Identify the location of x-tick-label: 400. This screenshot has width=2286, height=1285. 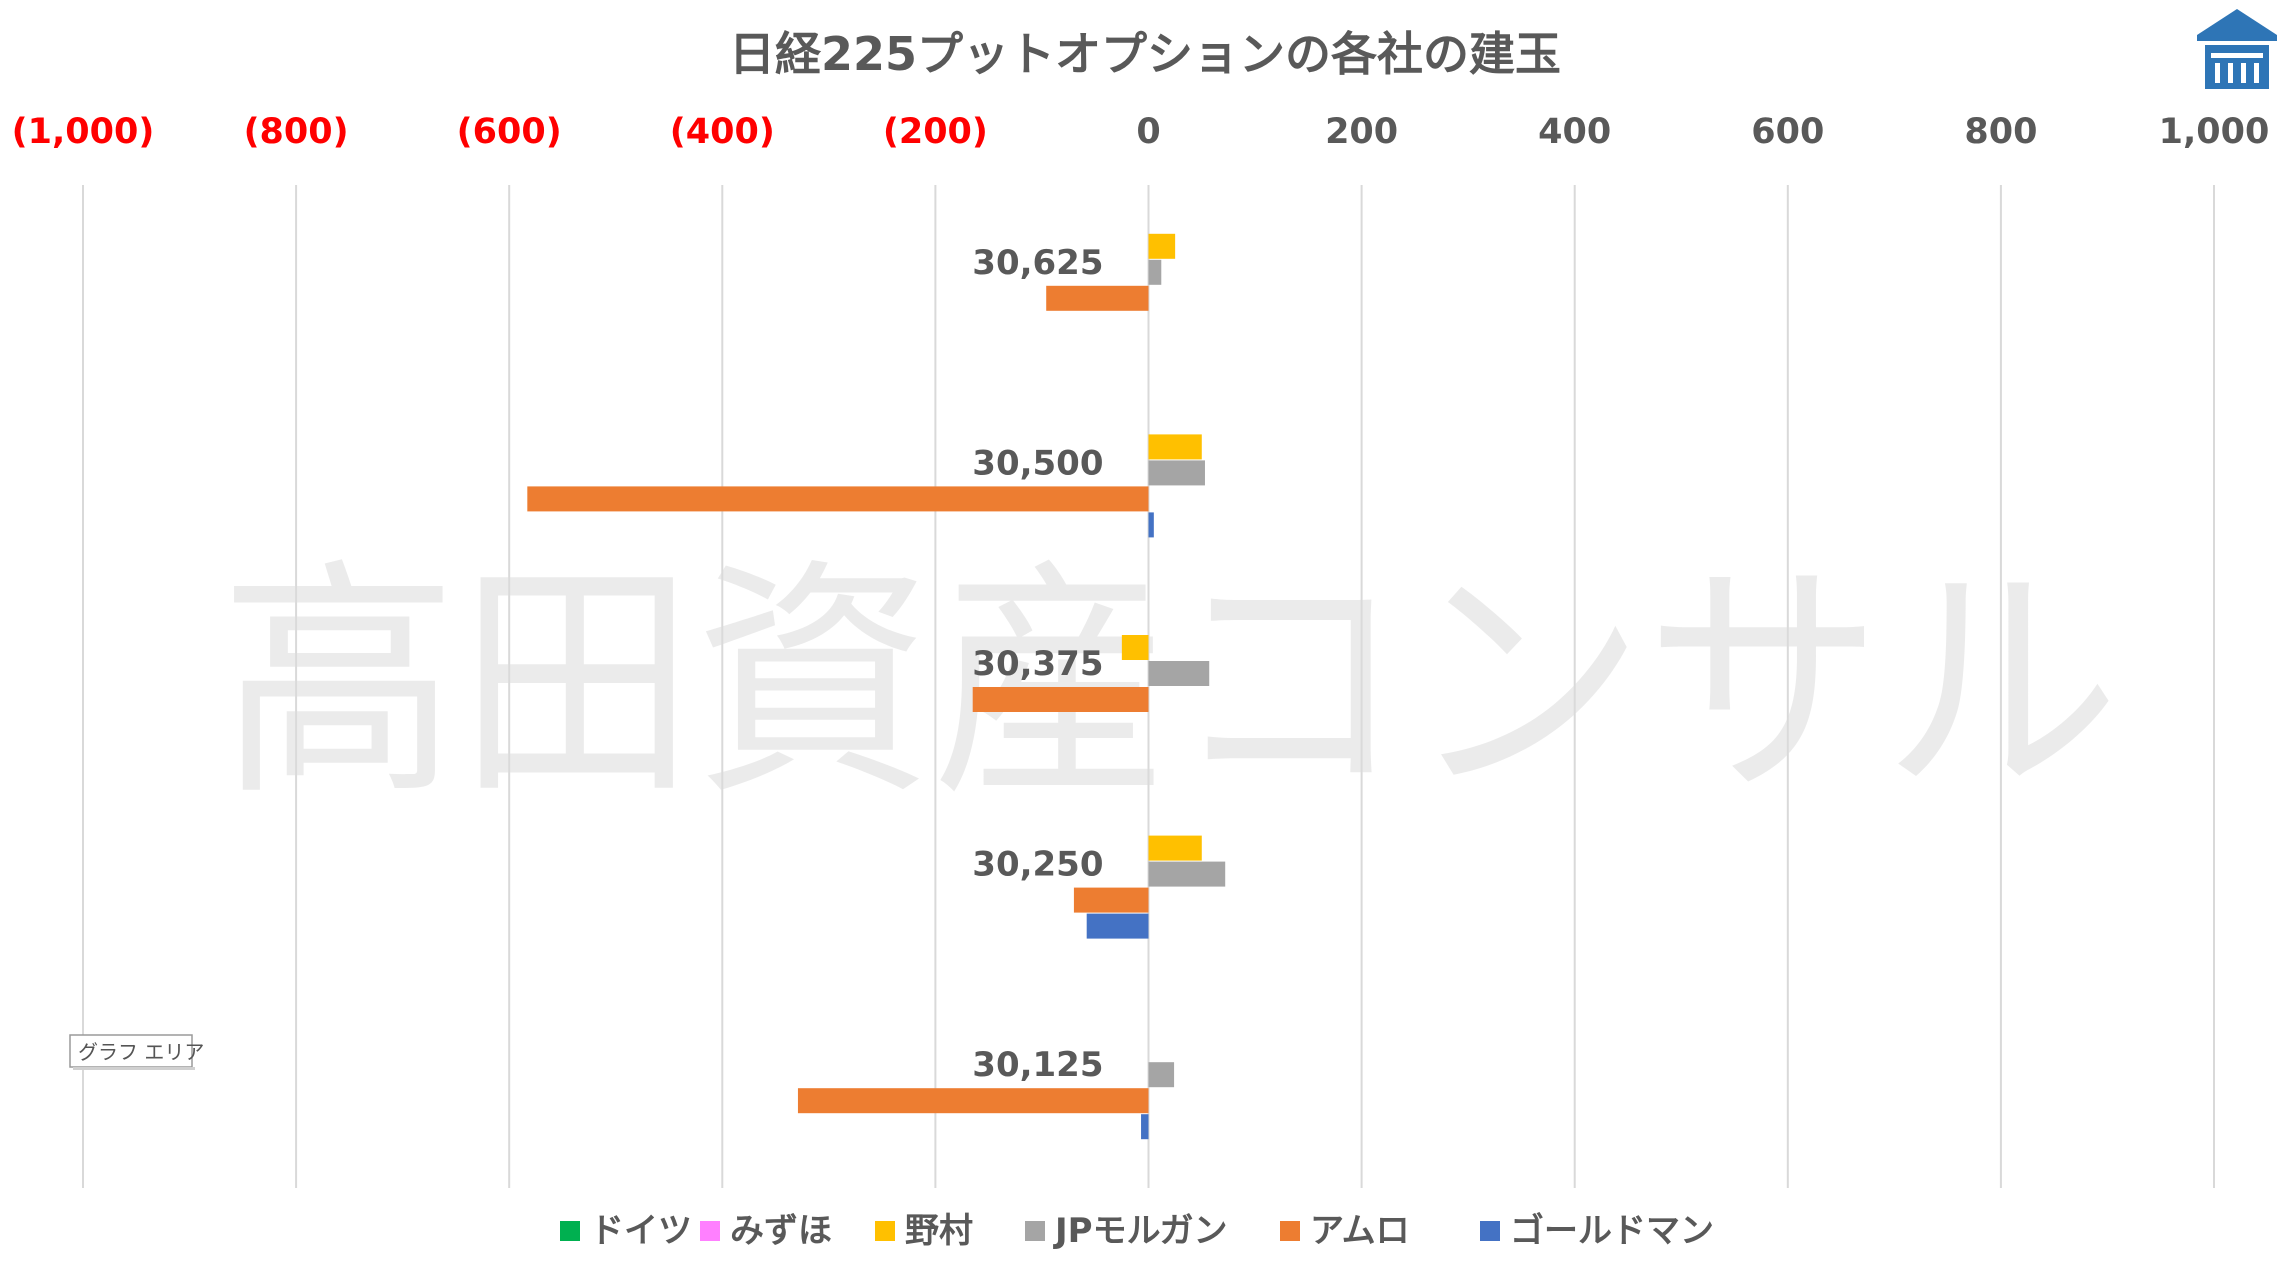
(1574, 132).